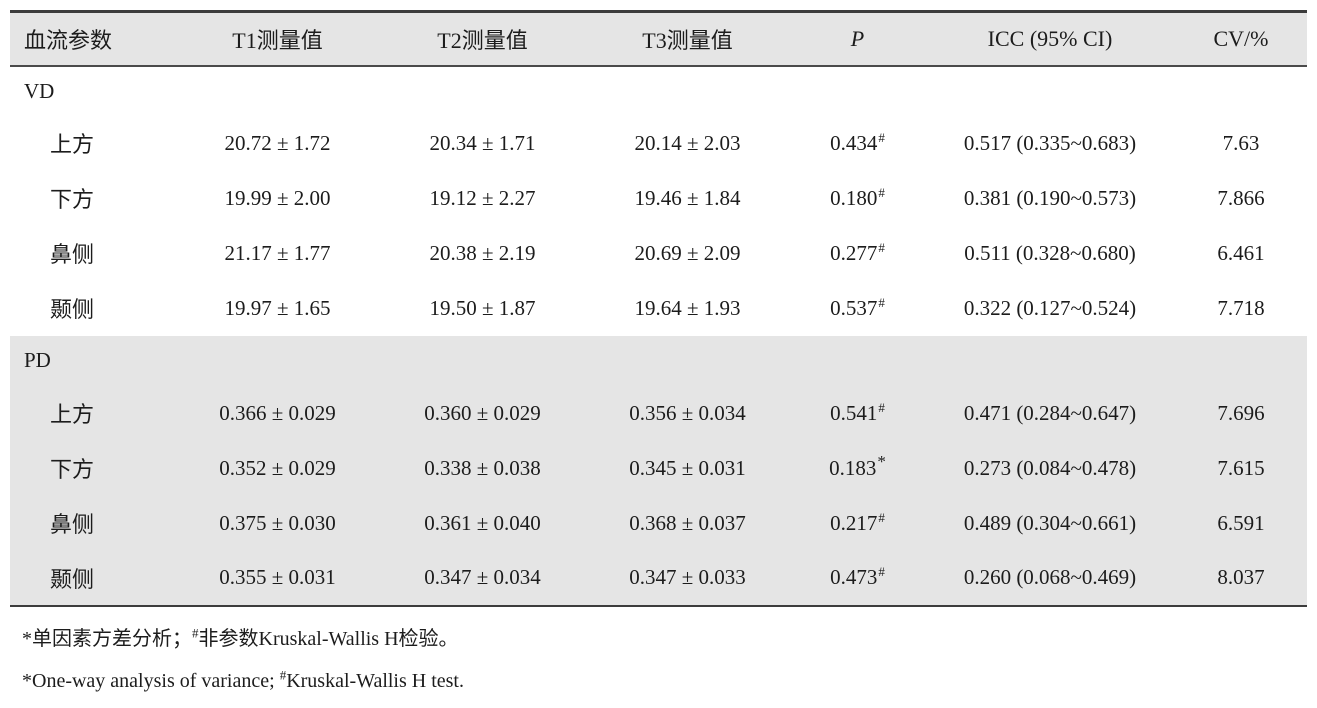 The image size is (1317, 708). I want to click on section-row-pd: PD, so click(658, 360).